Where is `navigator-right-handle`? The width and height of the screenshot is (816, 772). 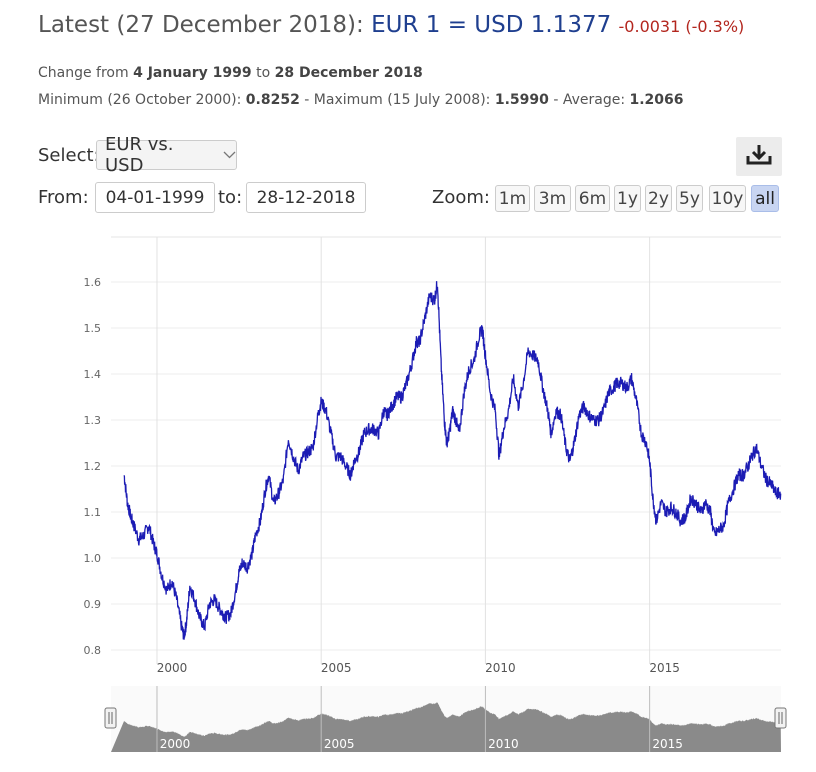 navigator-right-handle is located at coordinates (780, 718).